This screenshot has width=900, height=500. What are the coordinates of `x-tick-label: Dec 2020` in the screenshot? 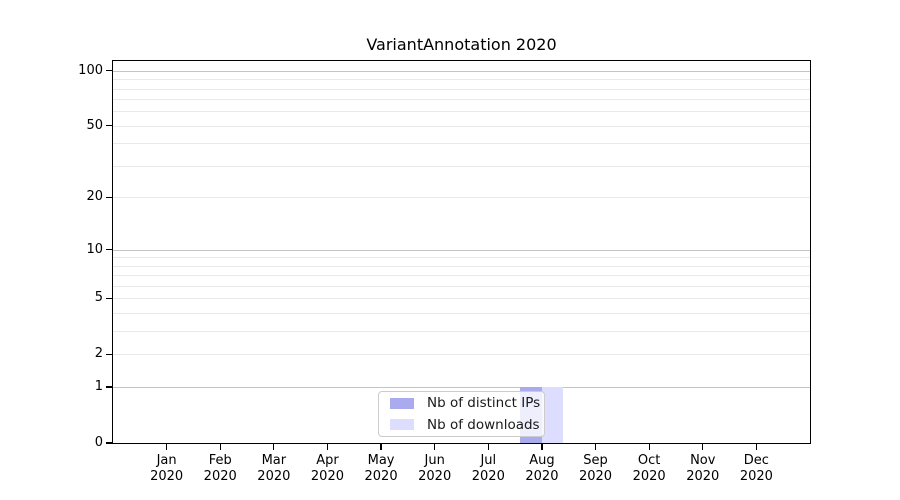 It's located at (756, 468).